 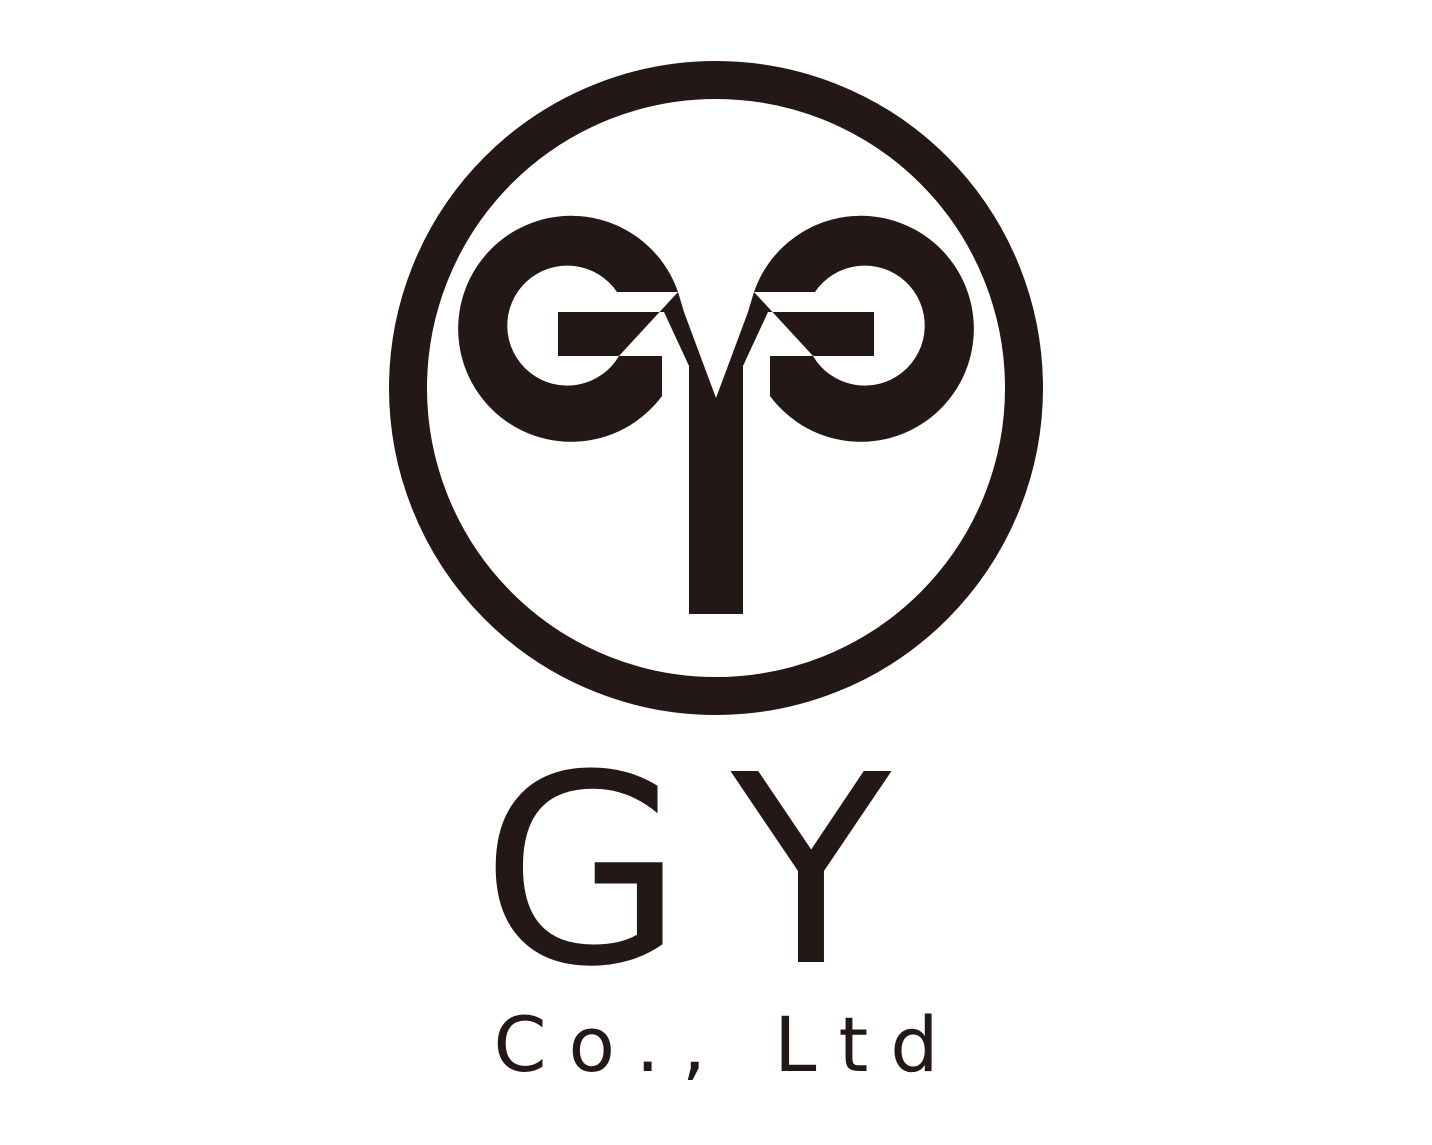 I want to click on left-g-shape, so click(x=571, y=328).